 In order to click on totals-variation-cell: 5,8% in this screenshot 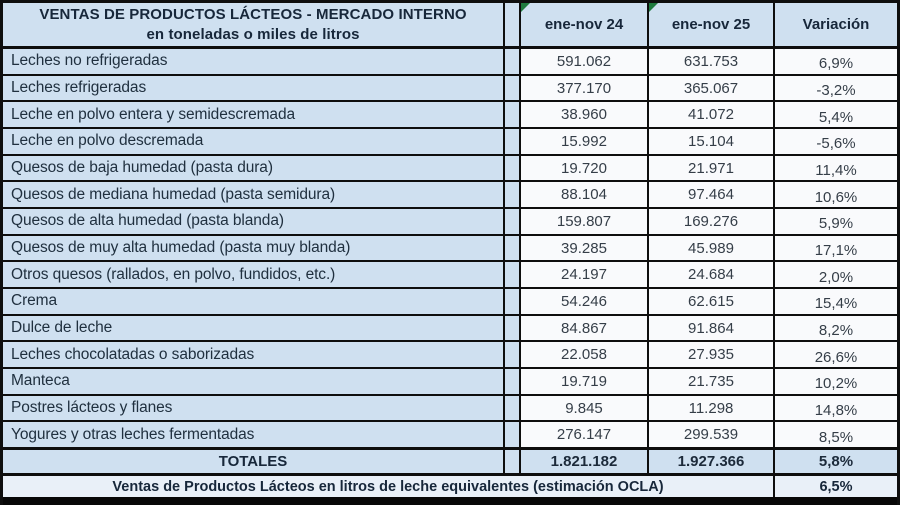, I will do `click(836, 462)`.